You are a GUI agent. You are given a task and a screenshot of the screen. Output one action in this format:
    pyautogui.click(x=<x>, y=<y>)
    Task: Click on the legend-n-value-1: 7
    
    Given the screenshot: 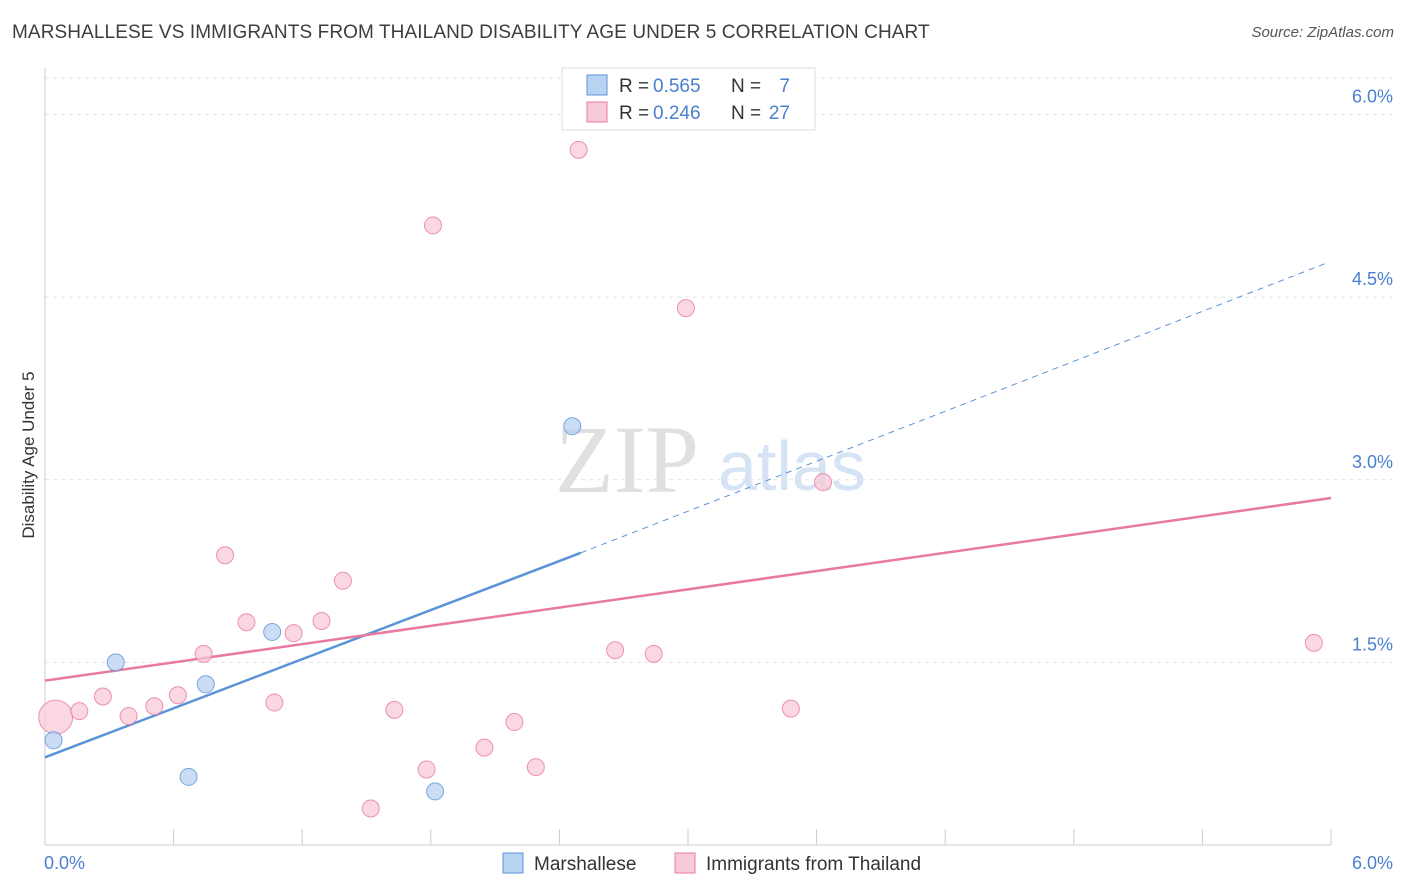 What is the action you would take?
    pyautogui.click(x=784, y=86)
    